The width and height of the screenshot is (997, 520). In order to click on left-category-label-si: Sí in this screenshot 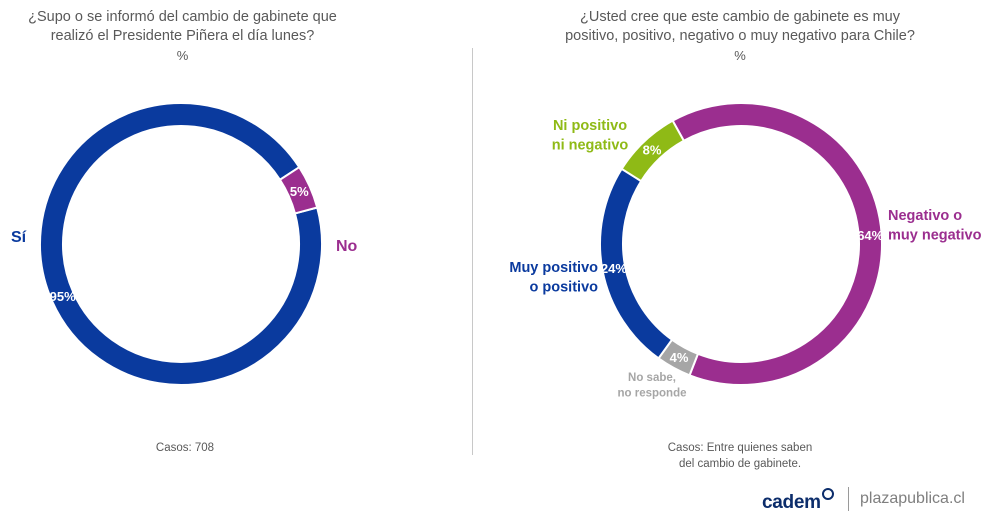, I will do `click(19, 237)`.